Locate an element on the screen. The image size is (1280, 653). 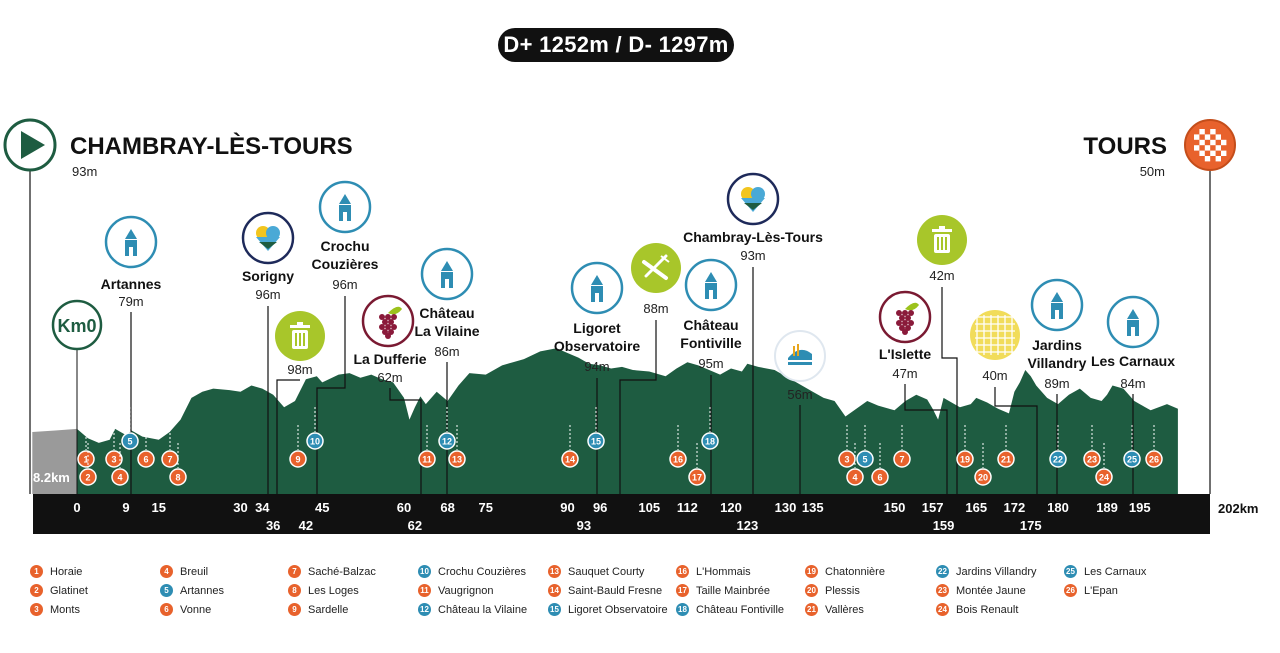
fork-knife-icon is located at coordinates (656, 268).